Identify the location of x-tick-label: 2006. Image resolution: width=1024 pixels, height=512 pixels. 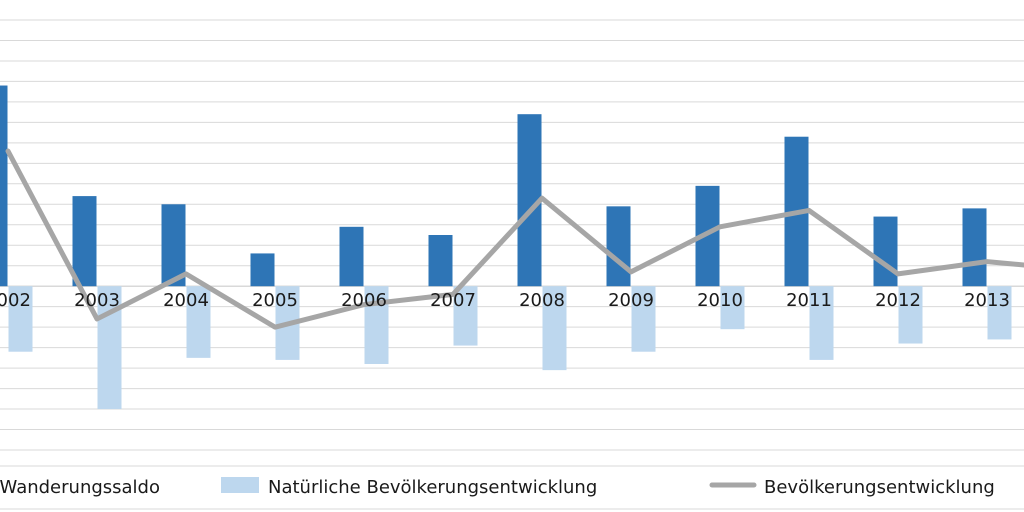
(364, 300).